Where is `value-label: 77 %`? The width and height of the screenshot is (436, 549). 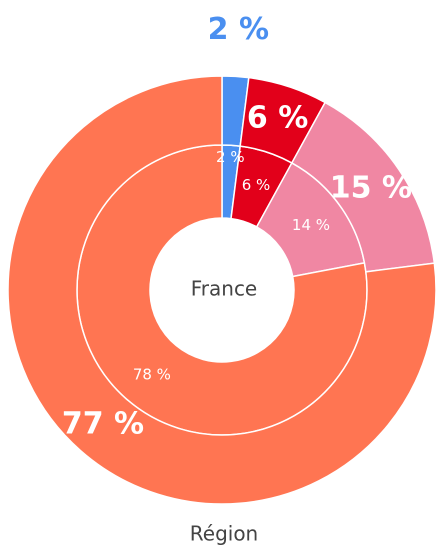
value-label: 77 % is located at coordinates (103, 424).